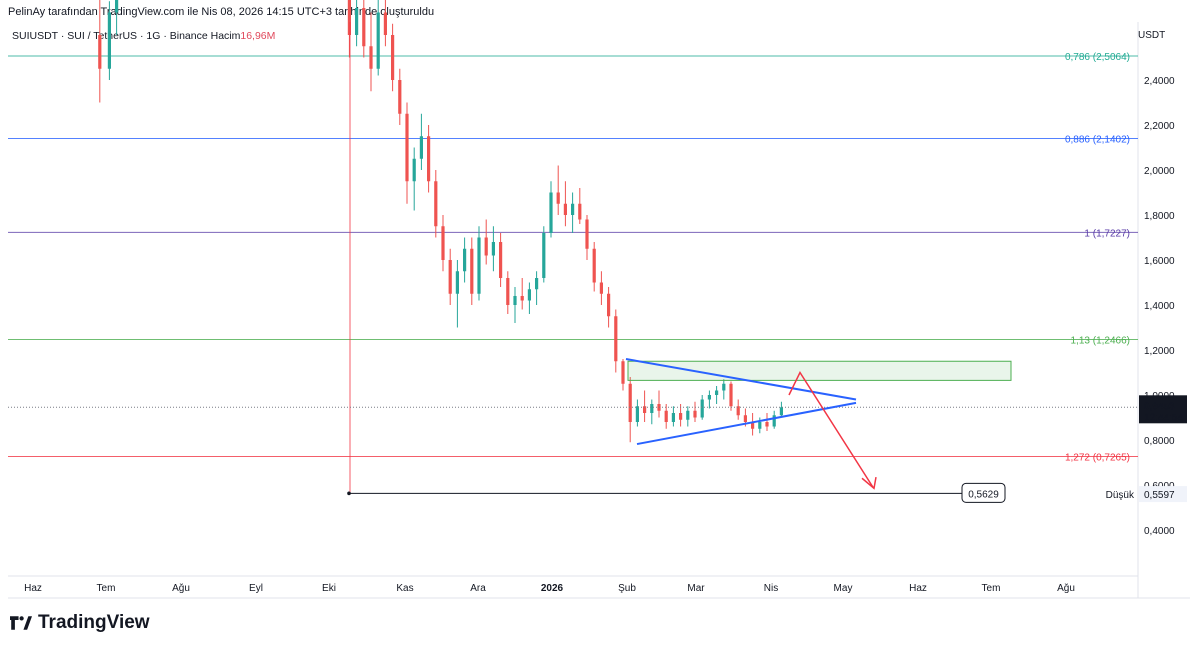 The image size is (1200, 649). Describe the element at coordinates (869, 483) in the screenshot. I see `projection-arrow-head` at that location.